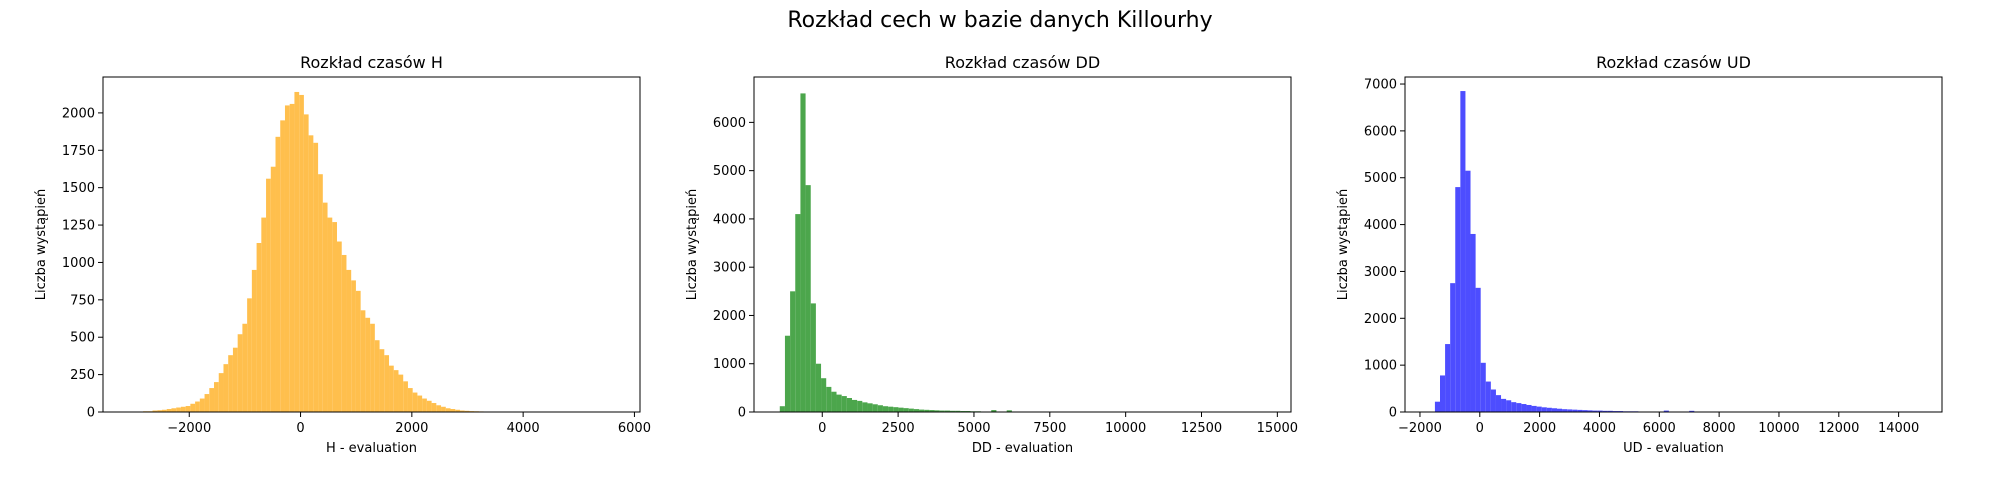 The image size is (2000, 504). What do you see at coordinates (822, 428) in the screenshot?
I see `x-tick-label: 0` at bounding box center [822, 428].